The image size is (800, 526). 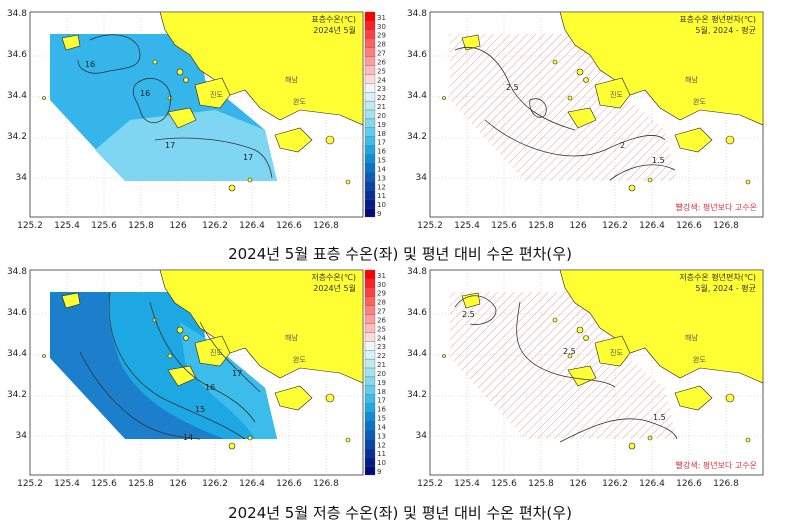 I want to click on contour-label: 2.5, so click(x=512, y=87).